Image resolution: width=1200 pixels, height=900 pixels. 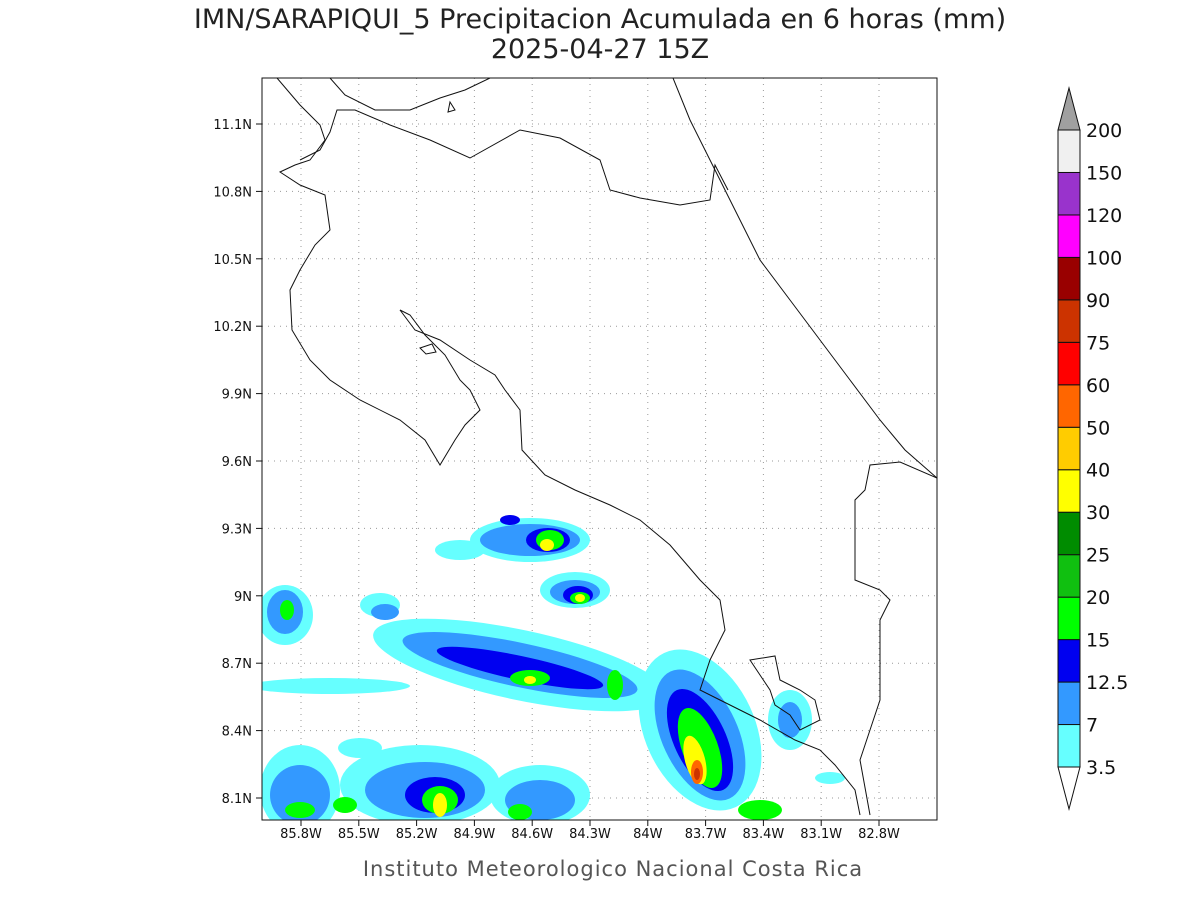 What do you see at coordinates (417, 834) in the screenshot?
I see `lon-label: 85.2W` at bounding box center [417, 834].